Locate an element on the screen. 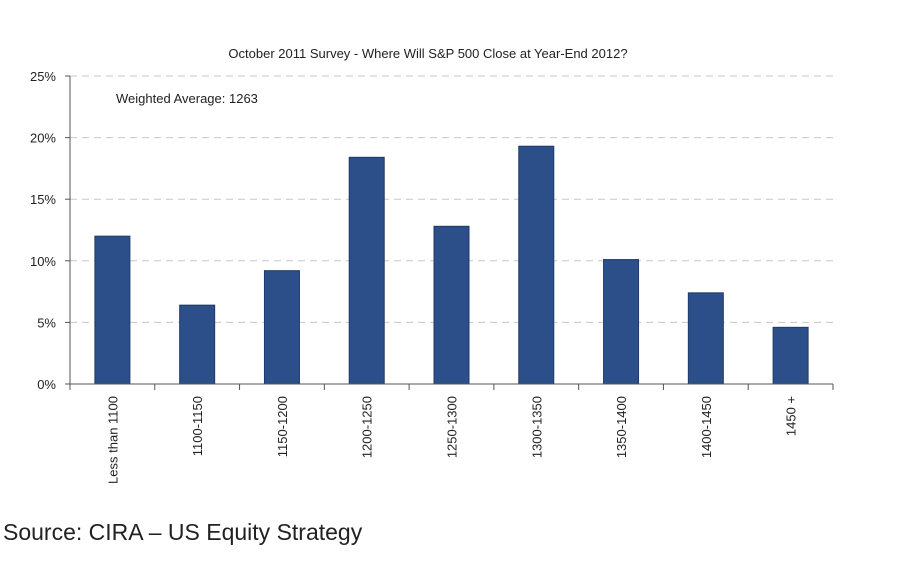  y-tick-labels: 0% 5% 10% 15% 20% 25% is located at coordinates (43, 230).